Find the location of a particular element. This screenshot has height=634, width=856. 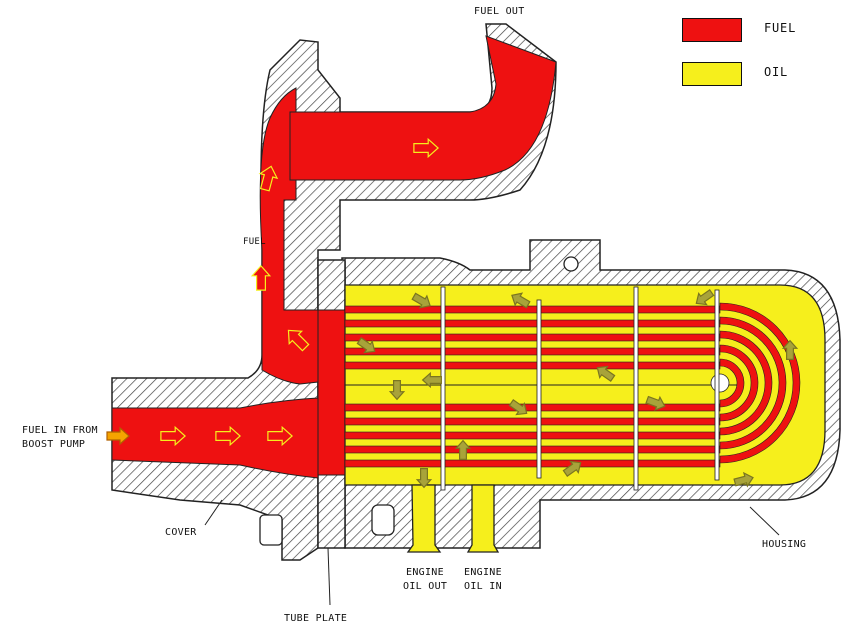

u-bend-core is located at coordinates (720, 383).